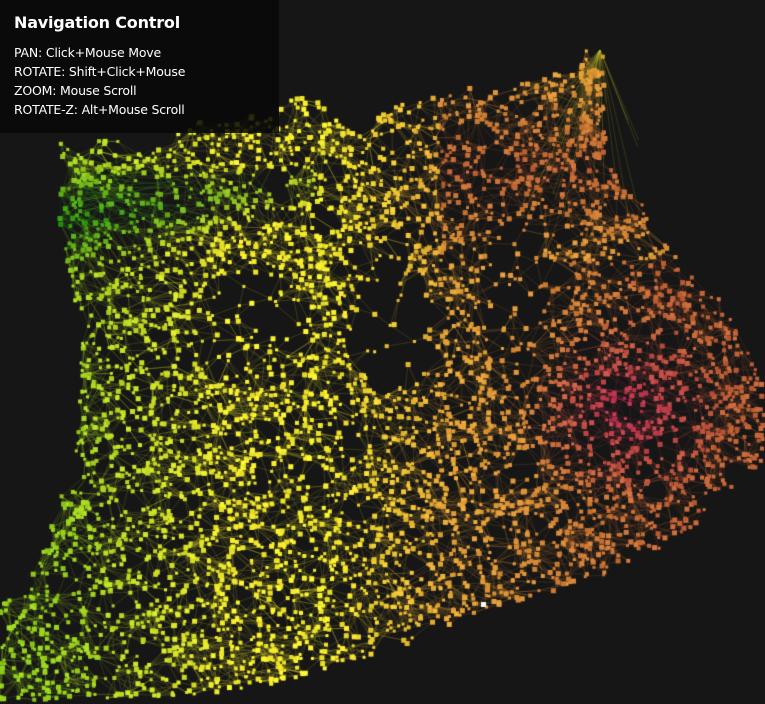  Describe the element at coordinates (103, 52) in the screenshot. I see `nav-control-pan-binding: Click+Mouse Move` at that location.